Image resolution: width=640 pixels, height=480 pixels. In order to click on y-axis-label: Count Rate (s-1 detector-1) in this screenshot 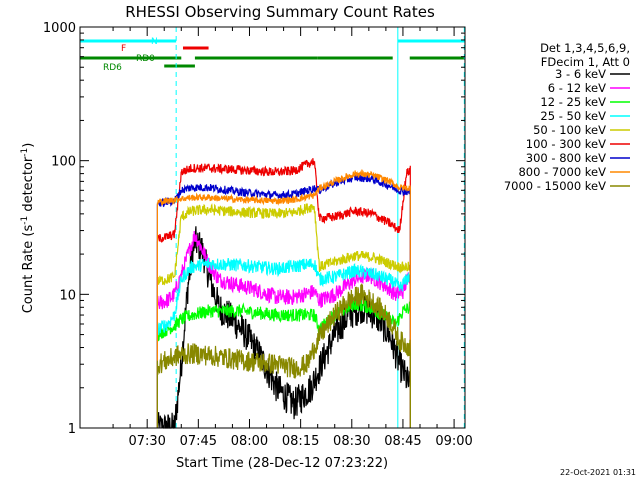, I will do `click(28, 228)`.